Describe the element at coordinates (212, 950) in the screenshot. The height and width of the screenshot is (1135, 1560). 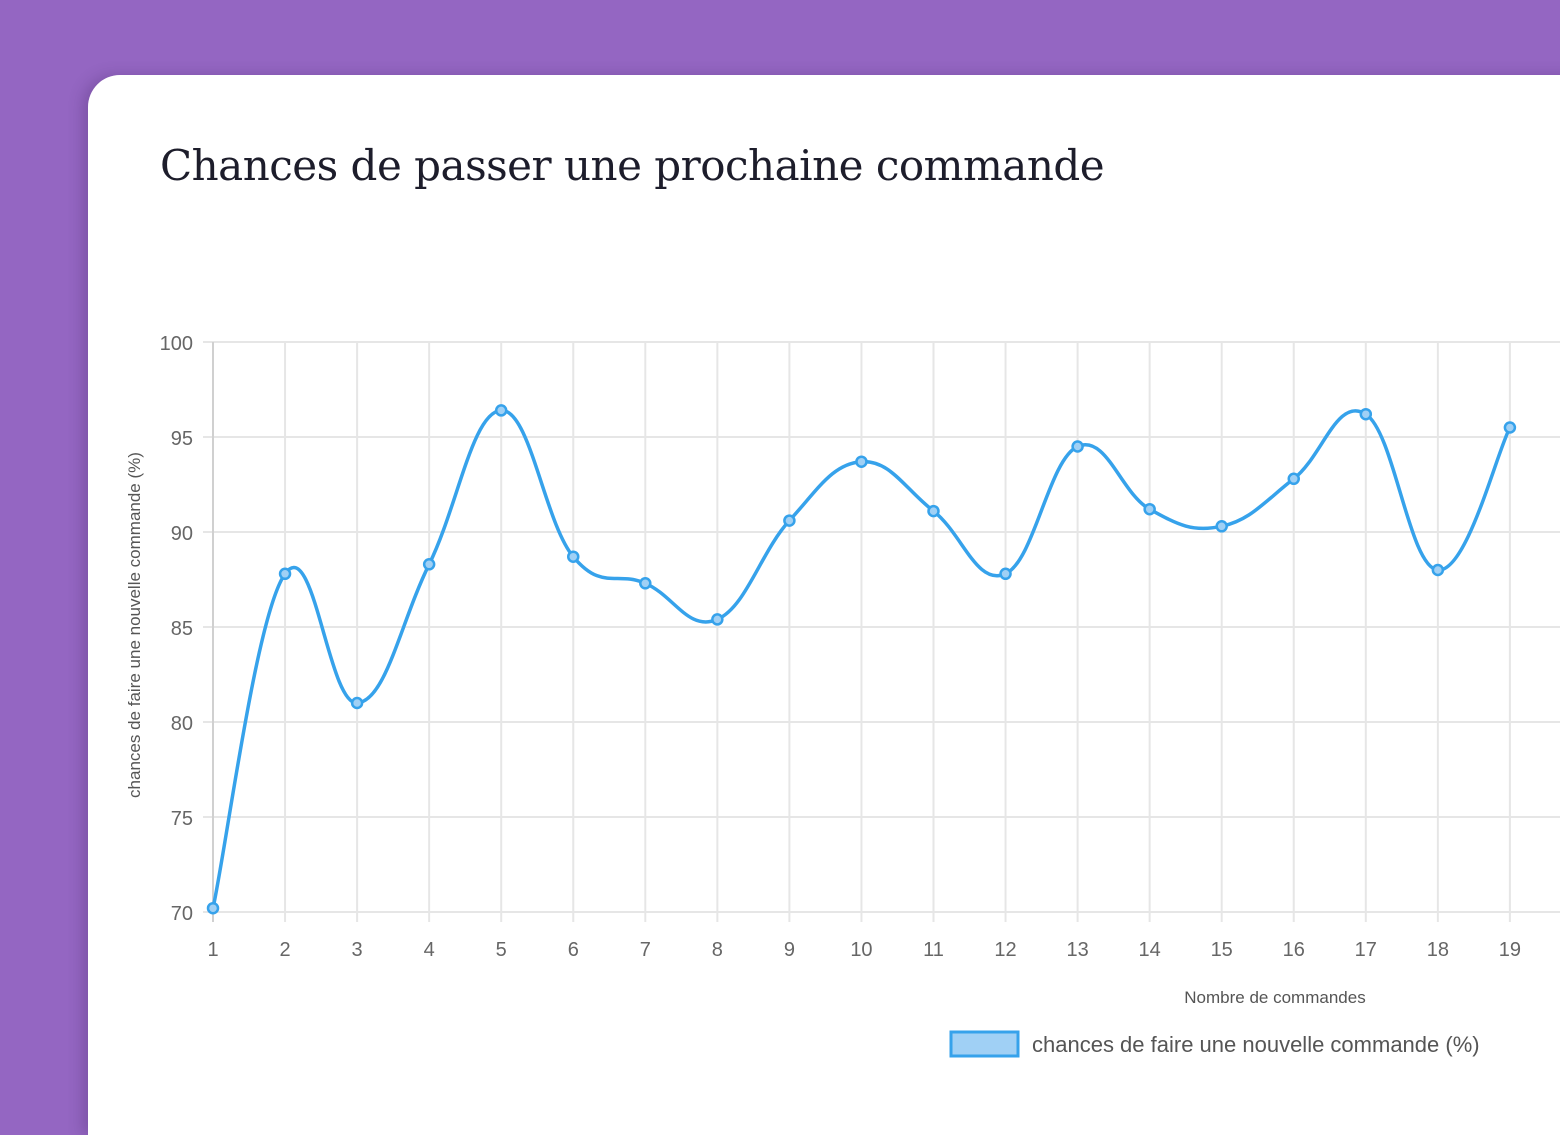
I see `x-tick-label: 1` at that location.